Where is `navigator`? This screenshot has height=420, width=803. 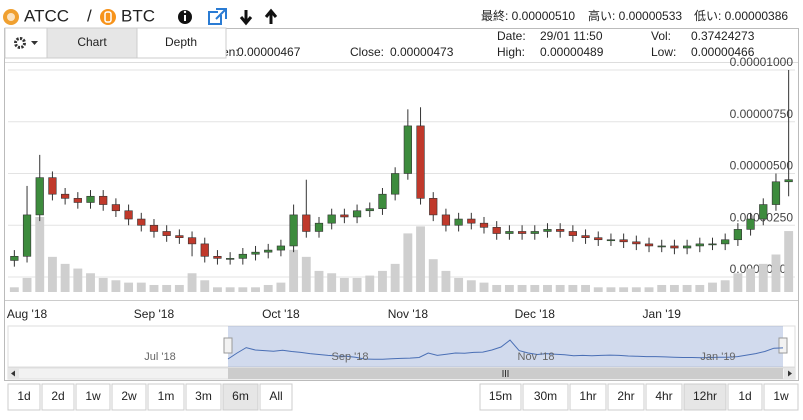 navigator is located at coordinates (401, 346).